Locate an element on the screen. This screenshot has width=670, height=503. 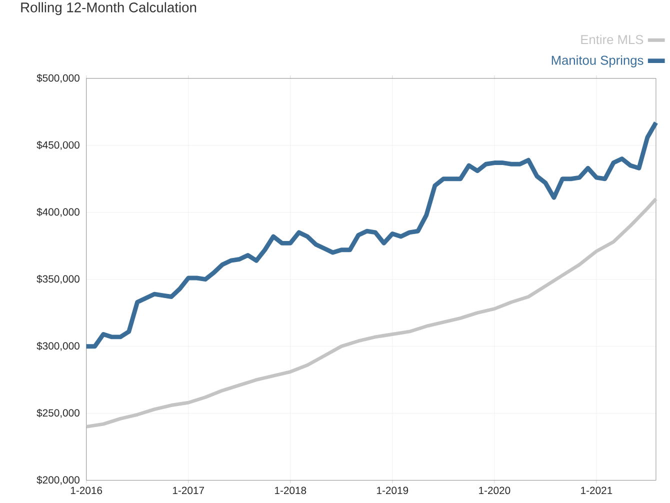
y-tick-label: $250,000 is located at coordinates (58, 413).